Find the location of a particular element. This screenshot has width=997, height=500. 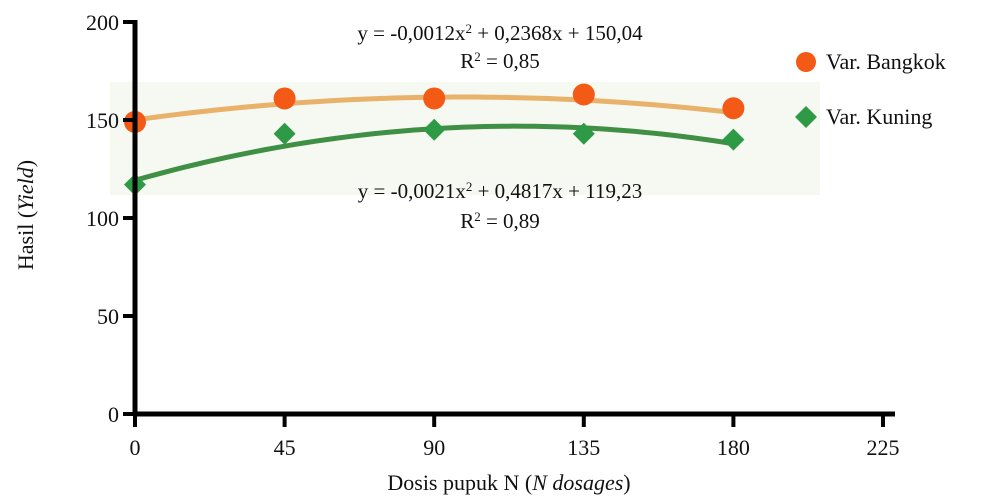

r2-kuning: R2 = 0,89 is located at coordinates (500, 221).